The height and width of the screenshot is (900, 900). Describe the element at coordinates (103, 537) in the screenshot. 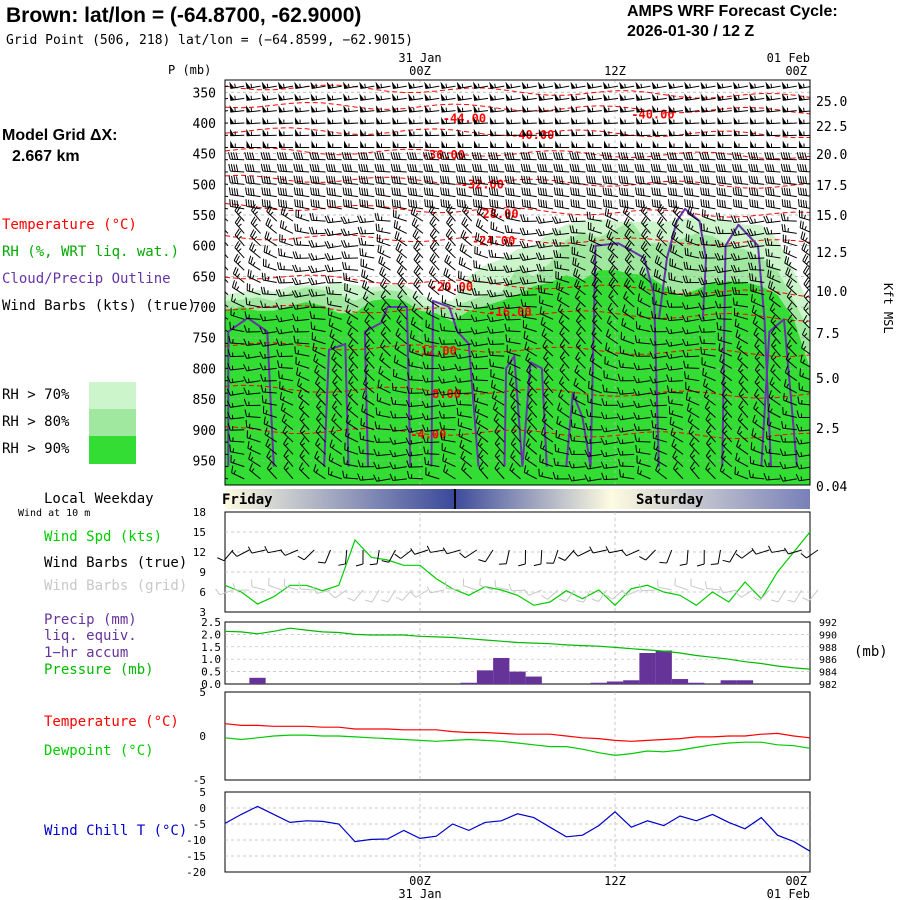

I see `wind-speed-label: Wind Spd (kts)` at that location.